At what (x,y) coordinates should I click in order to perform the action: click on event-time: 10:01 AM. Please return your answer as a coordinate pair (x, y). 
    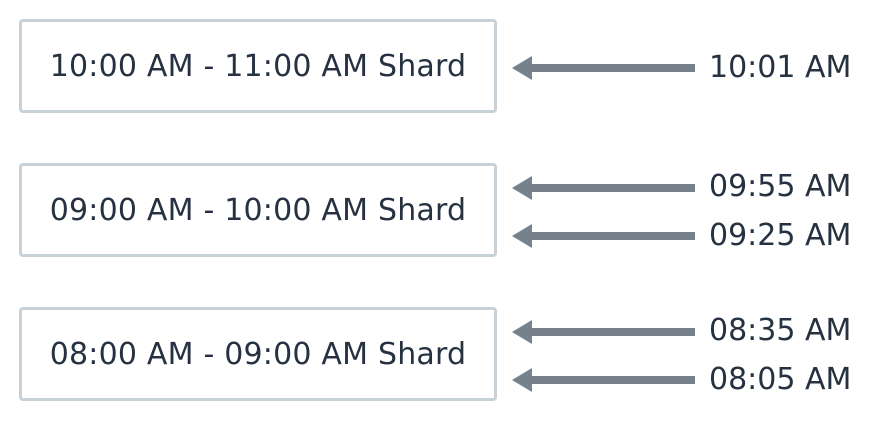
    Looking at the image, I should click on (780, 67).